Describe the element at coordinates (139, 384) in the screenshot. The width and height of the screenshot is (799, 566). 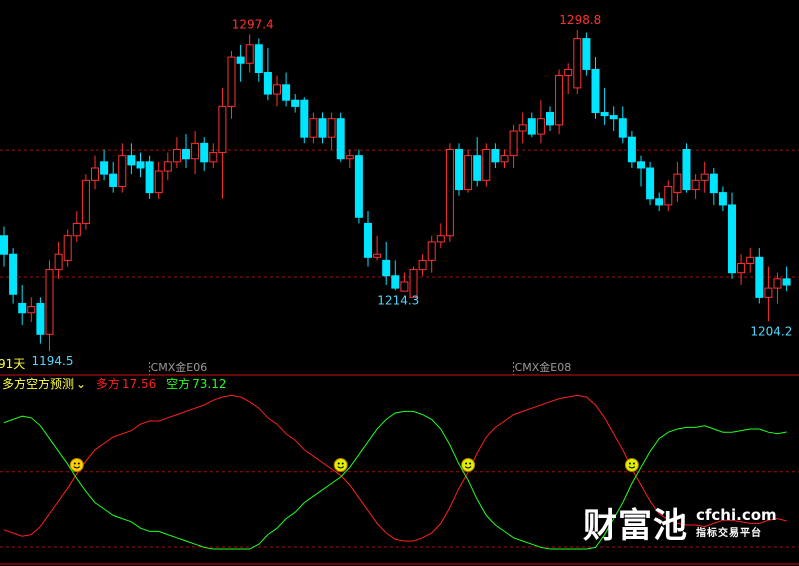
I see `bull-series-value: 17.56` at that location.